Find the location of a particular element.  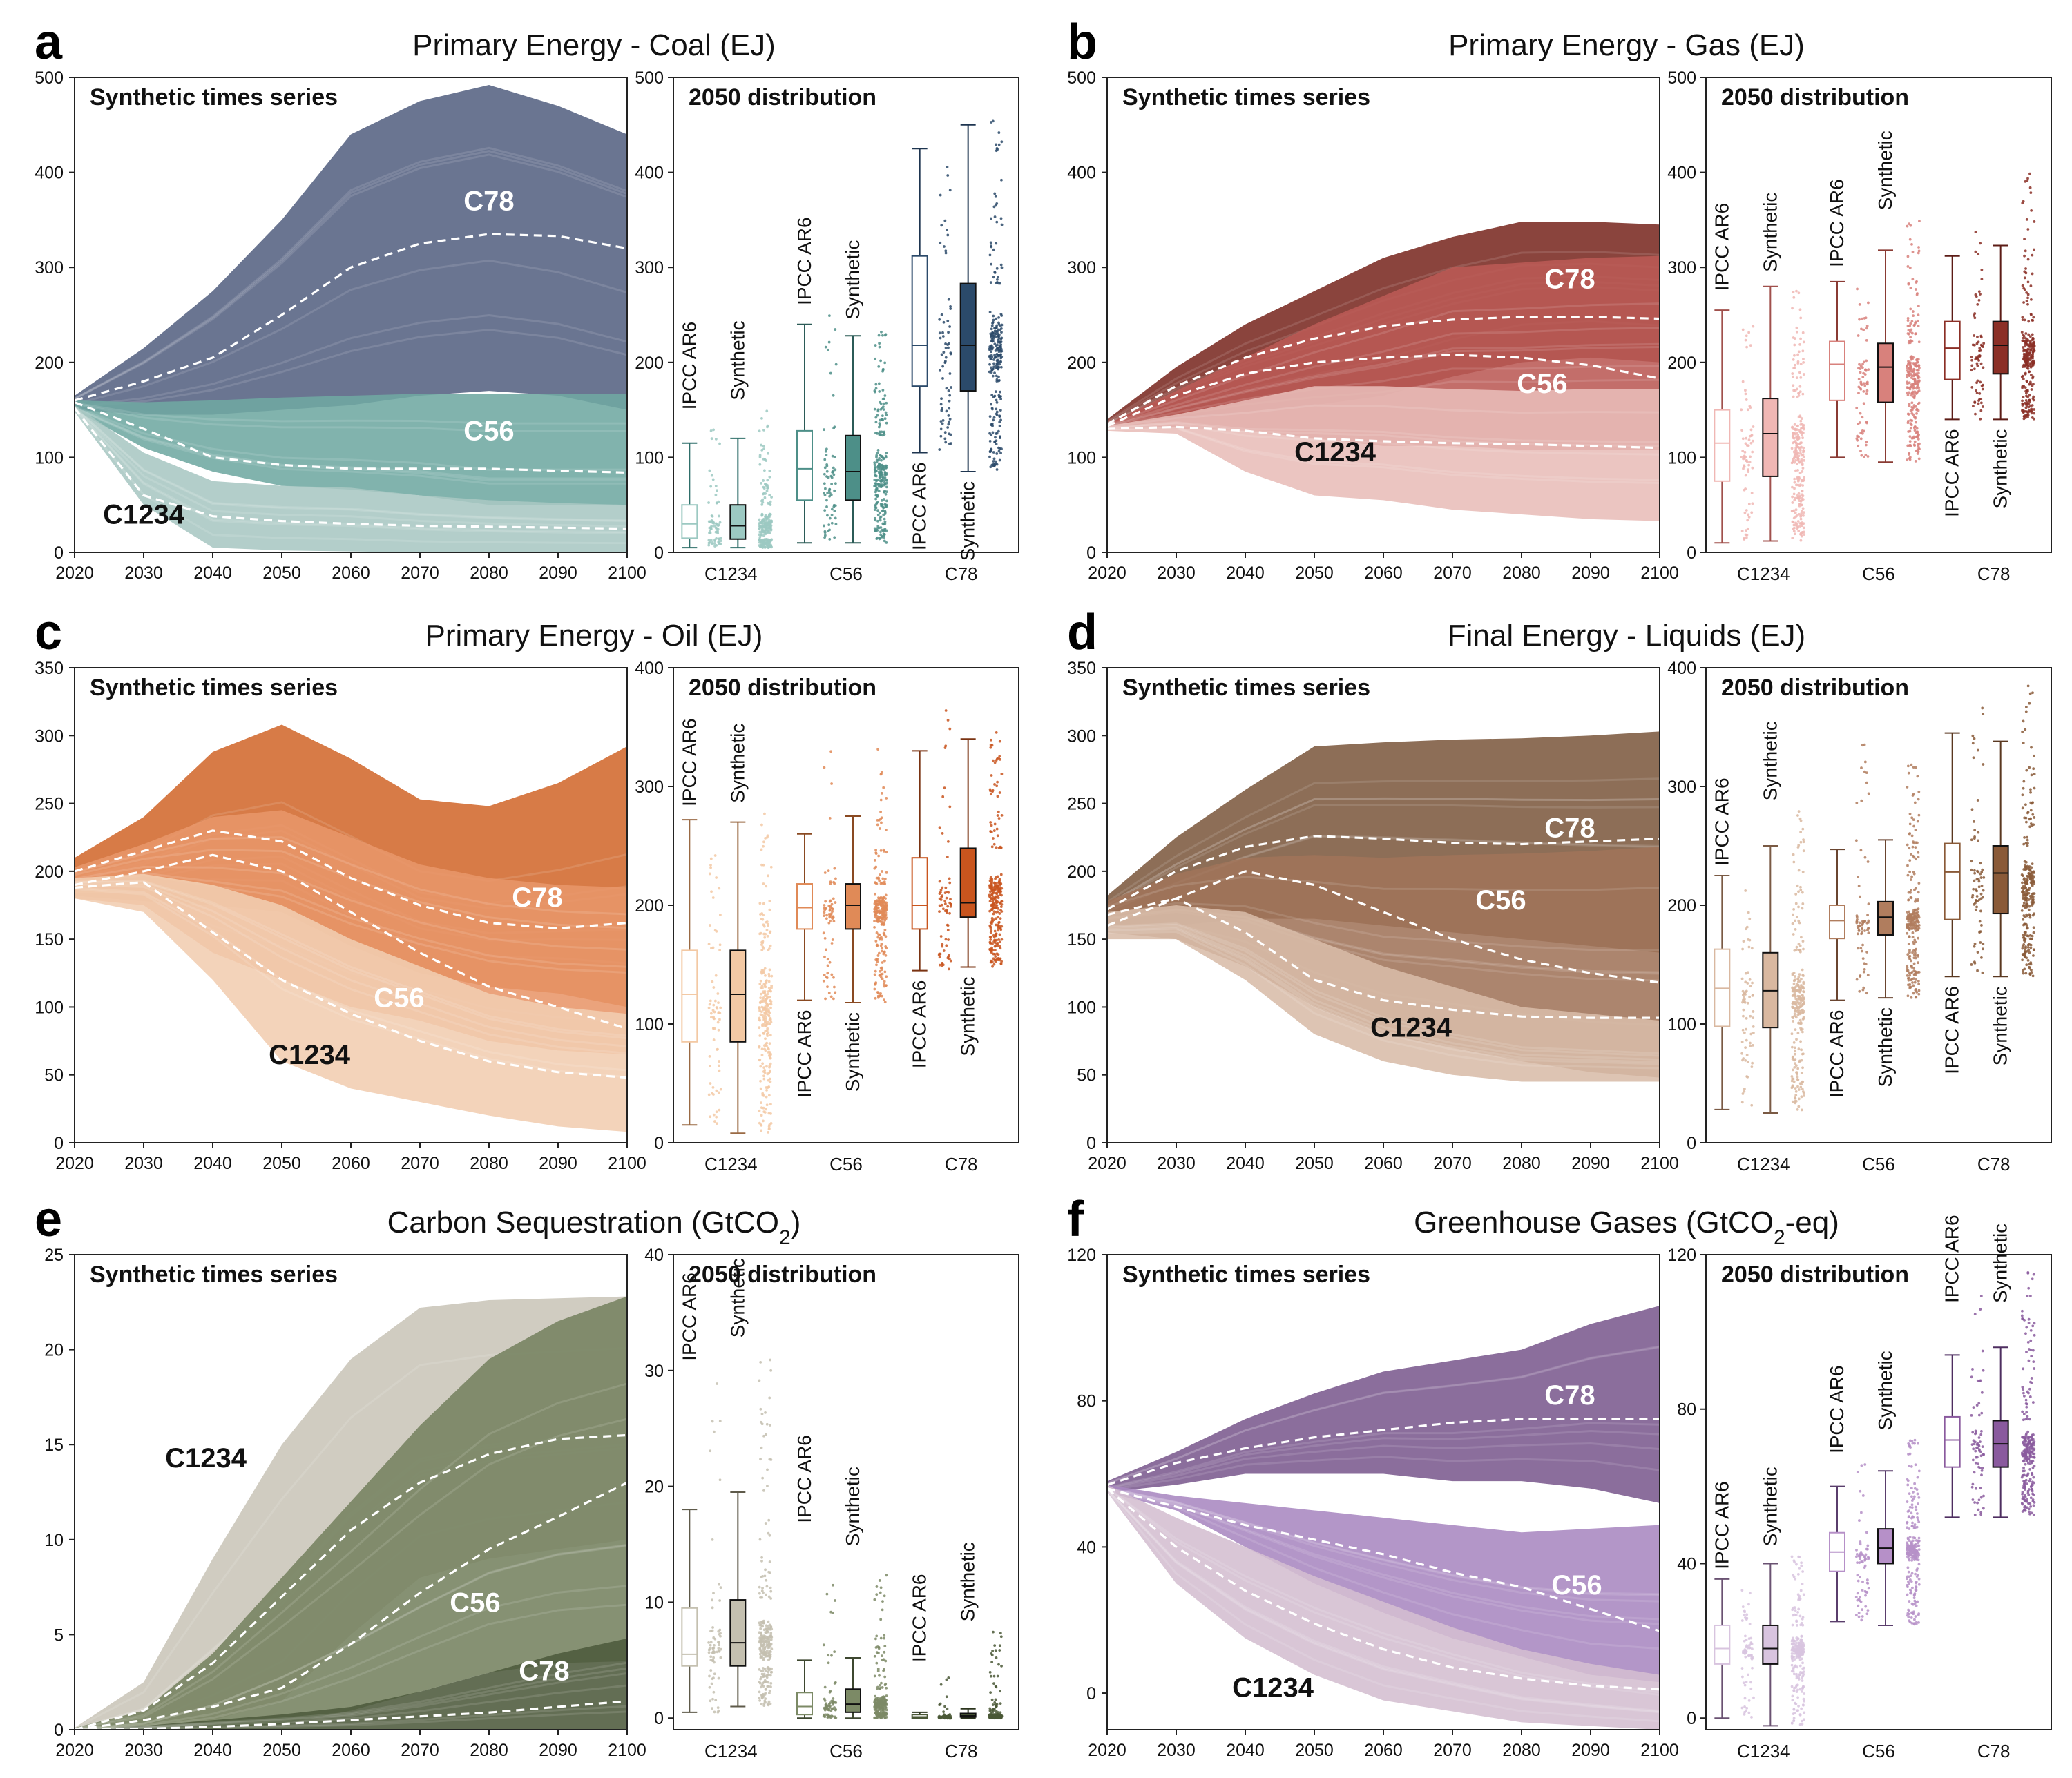

x-tick-label: 2020 is located at coordinates (74, 573).